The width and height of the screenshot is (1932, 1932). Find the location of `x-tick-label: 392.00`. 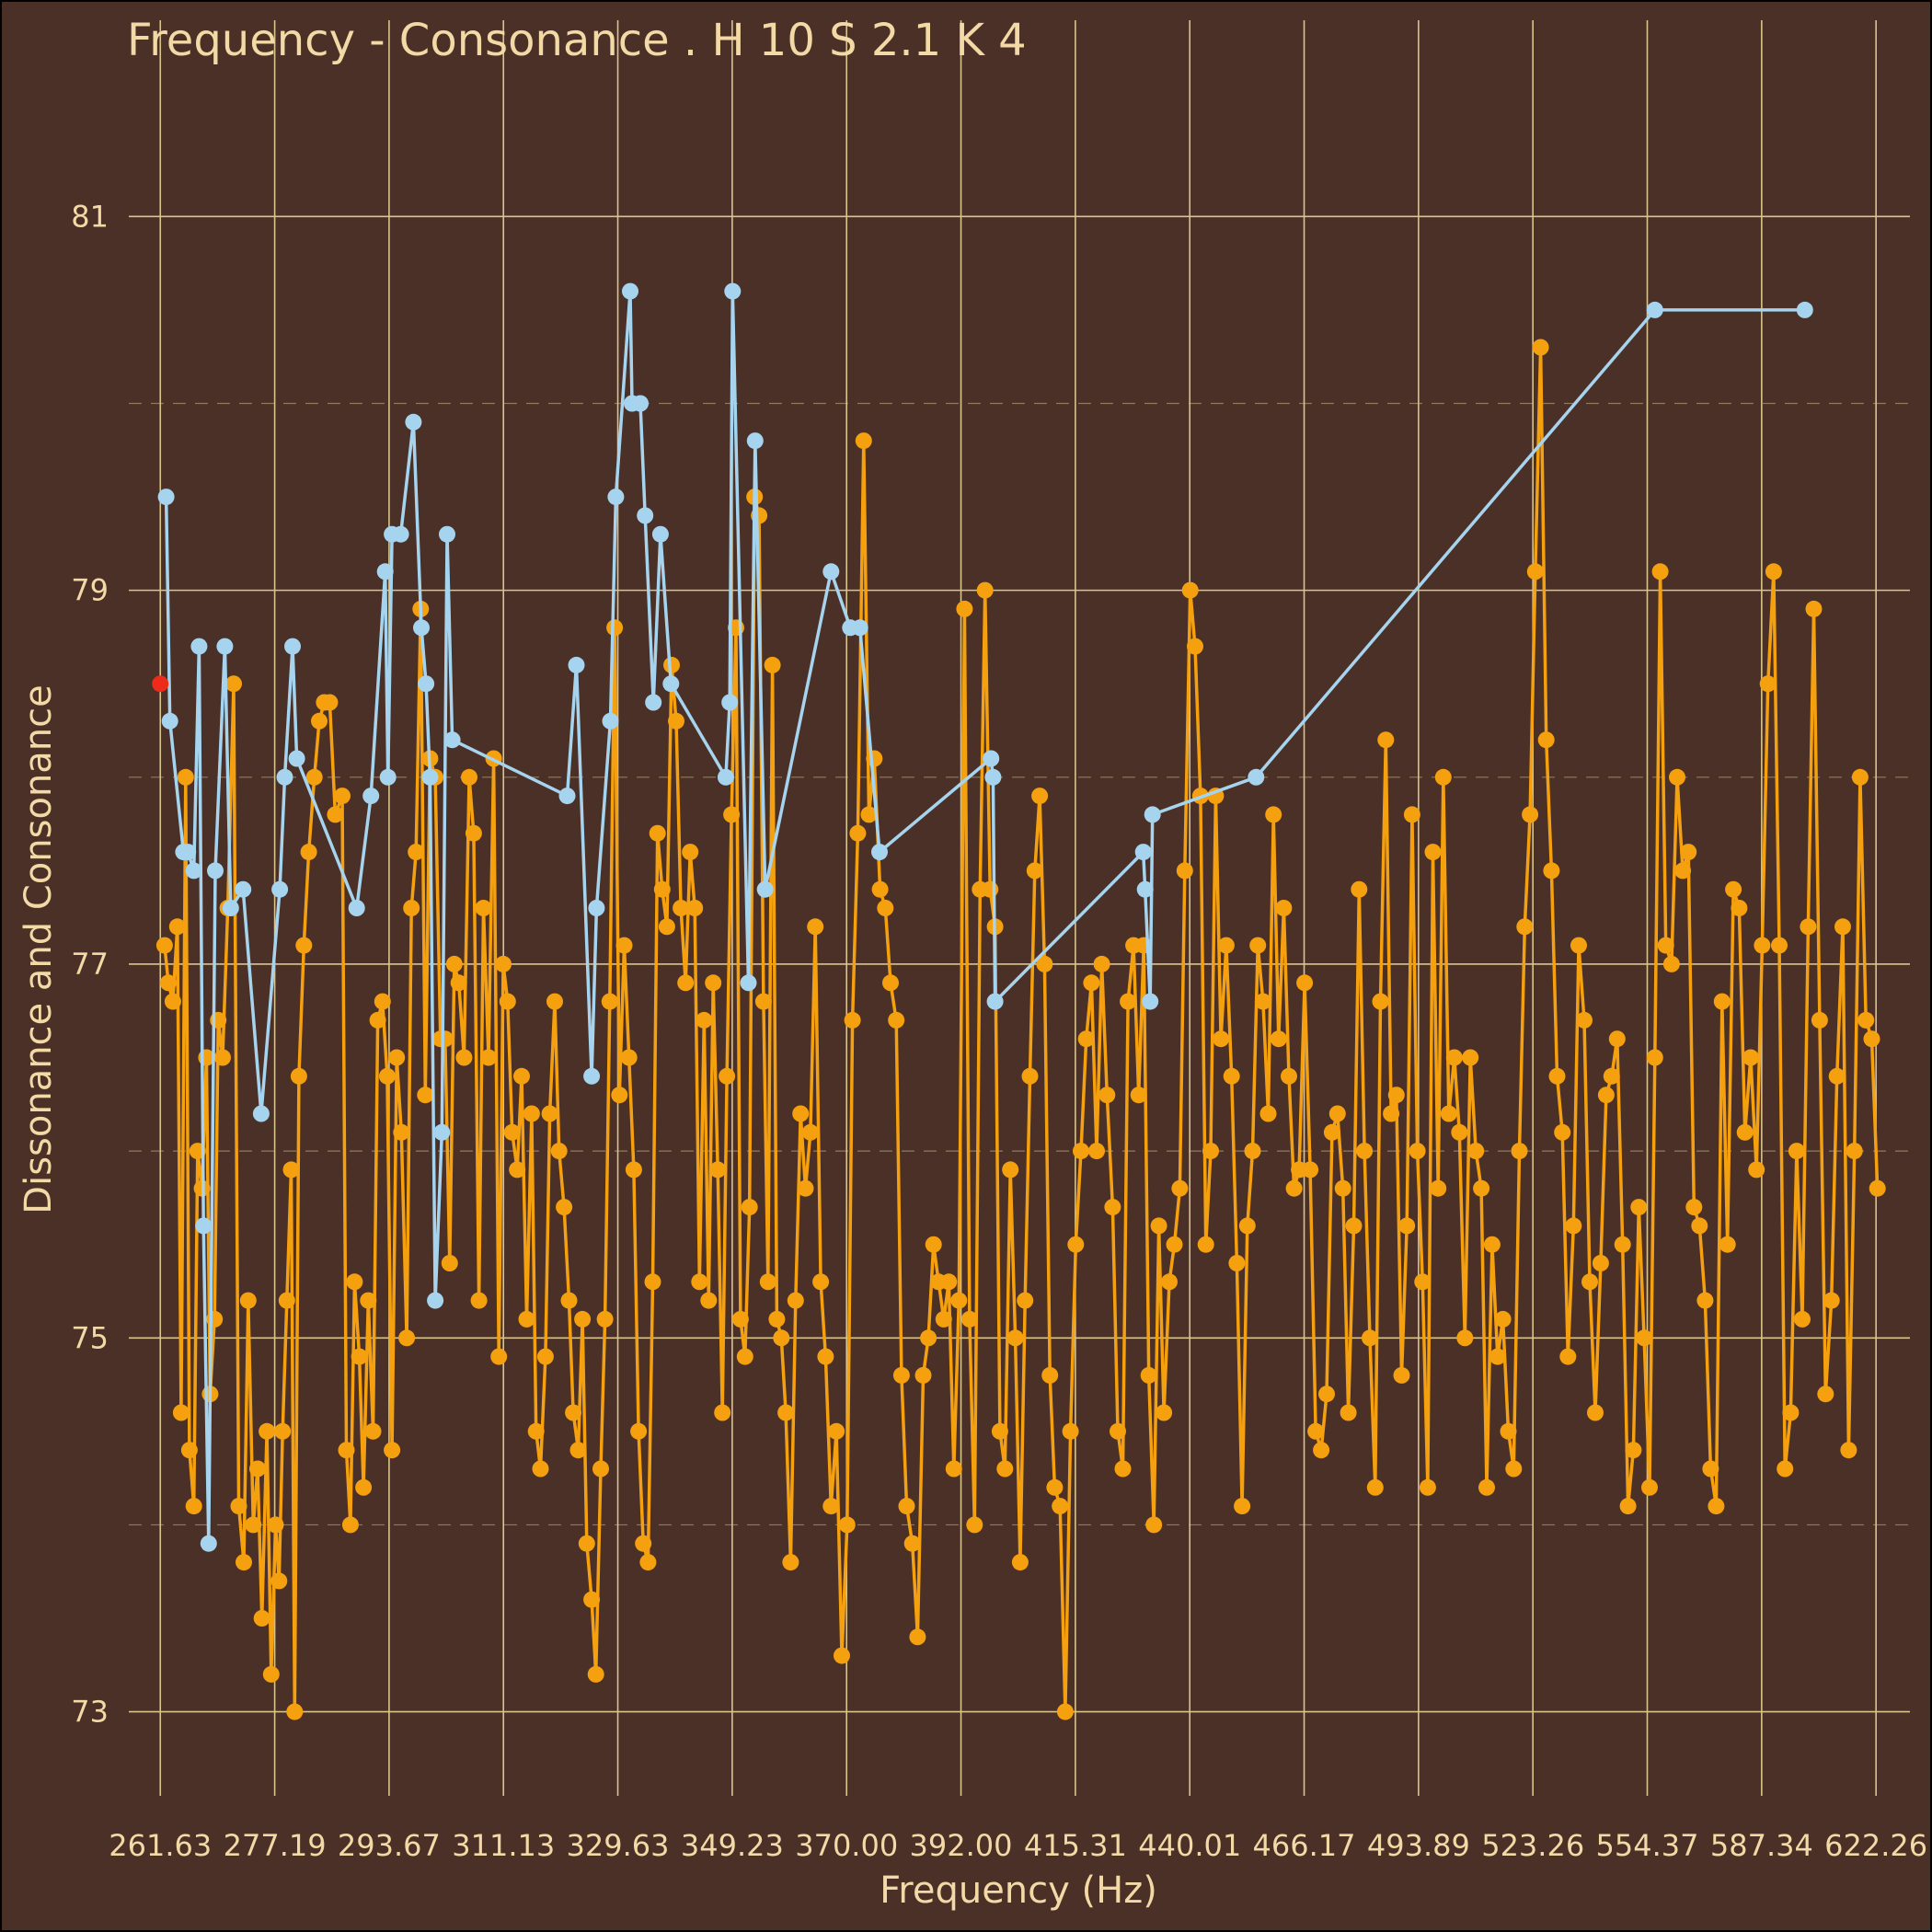

x-tick-label: 392.00 is located at coordinates (961, 1845).